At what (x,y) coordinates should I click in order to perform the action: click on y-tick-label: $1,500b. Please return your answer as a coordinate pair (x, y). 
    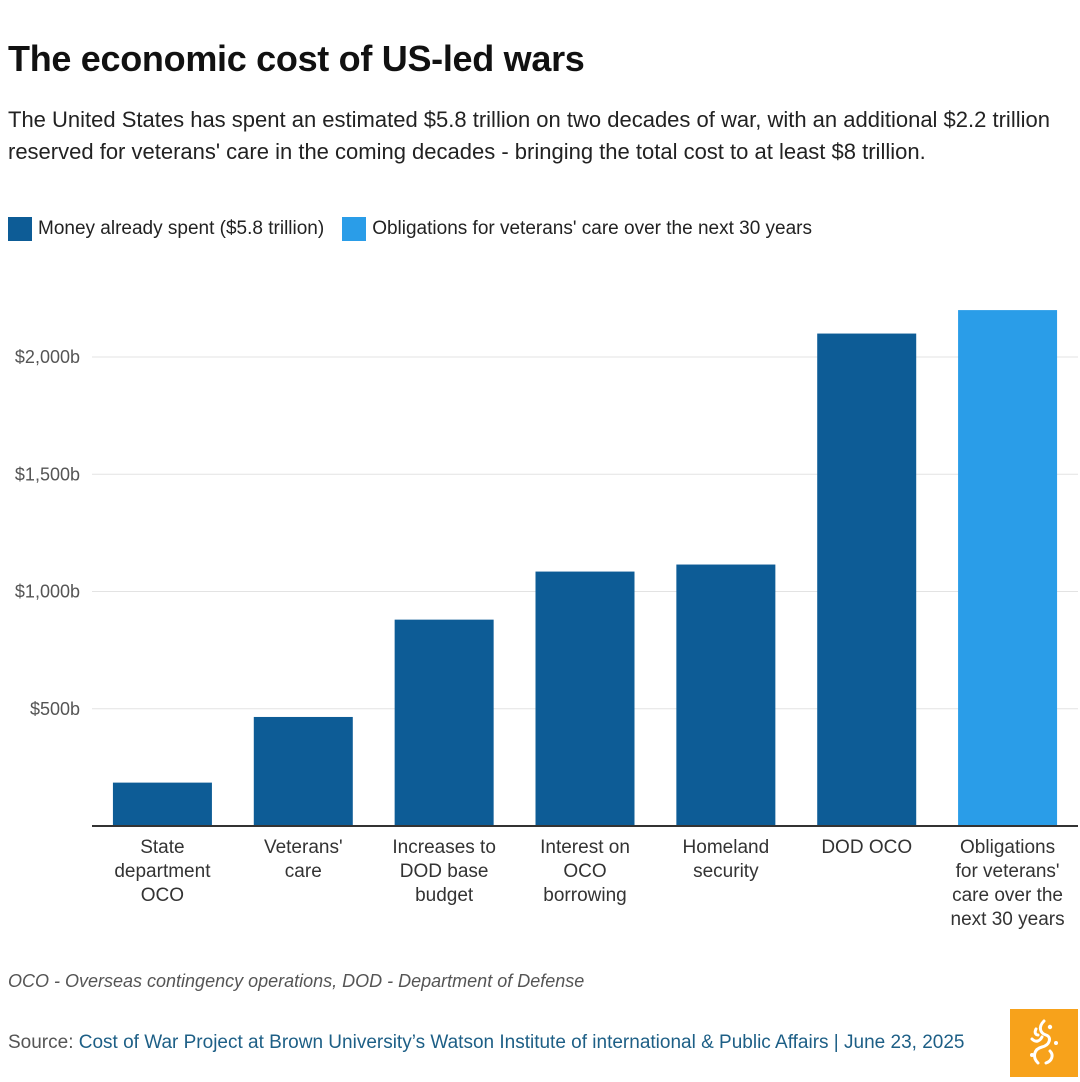
    Looking at the image, I should click on (47, 474).